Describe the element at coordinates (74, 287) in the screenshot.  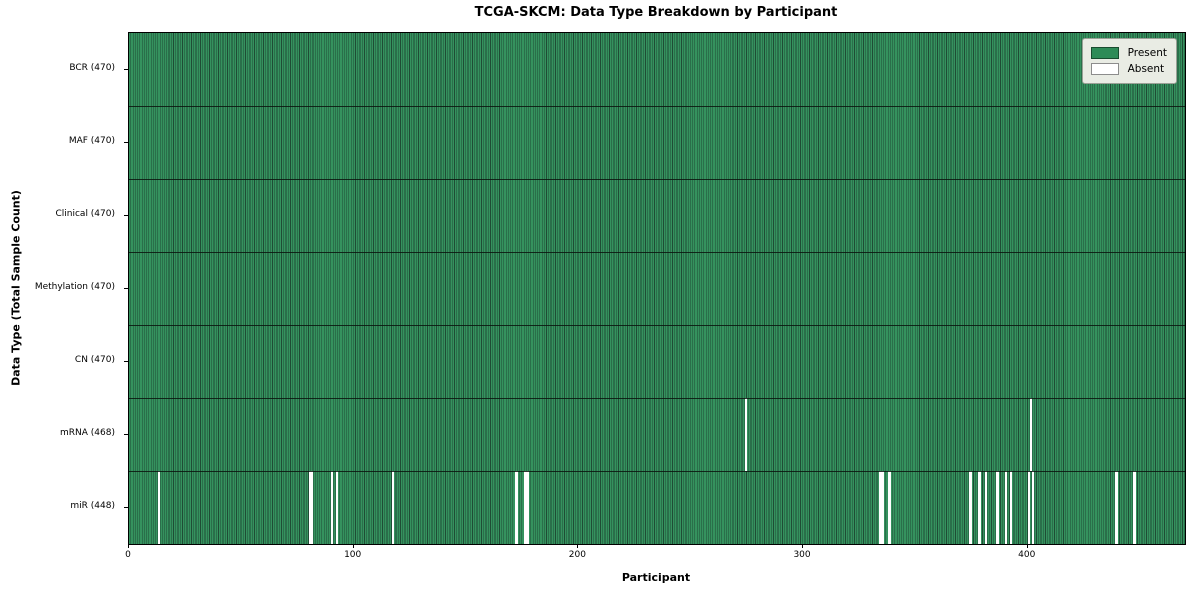
I see `y-tick-label: Methylation (470)` at that location.